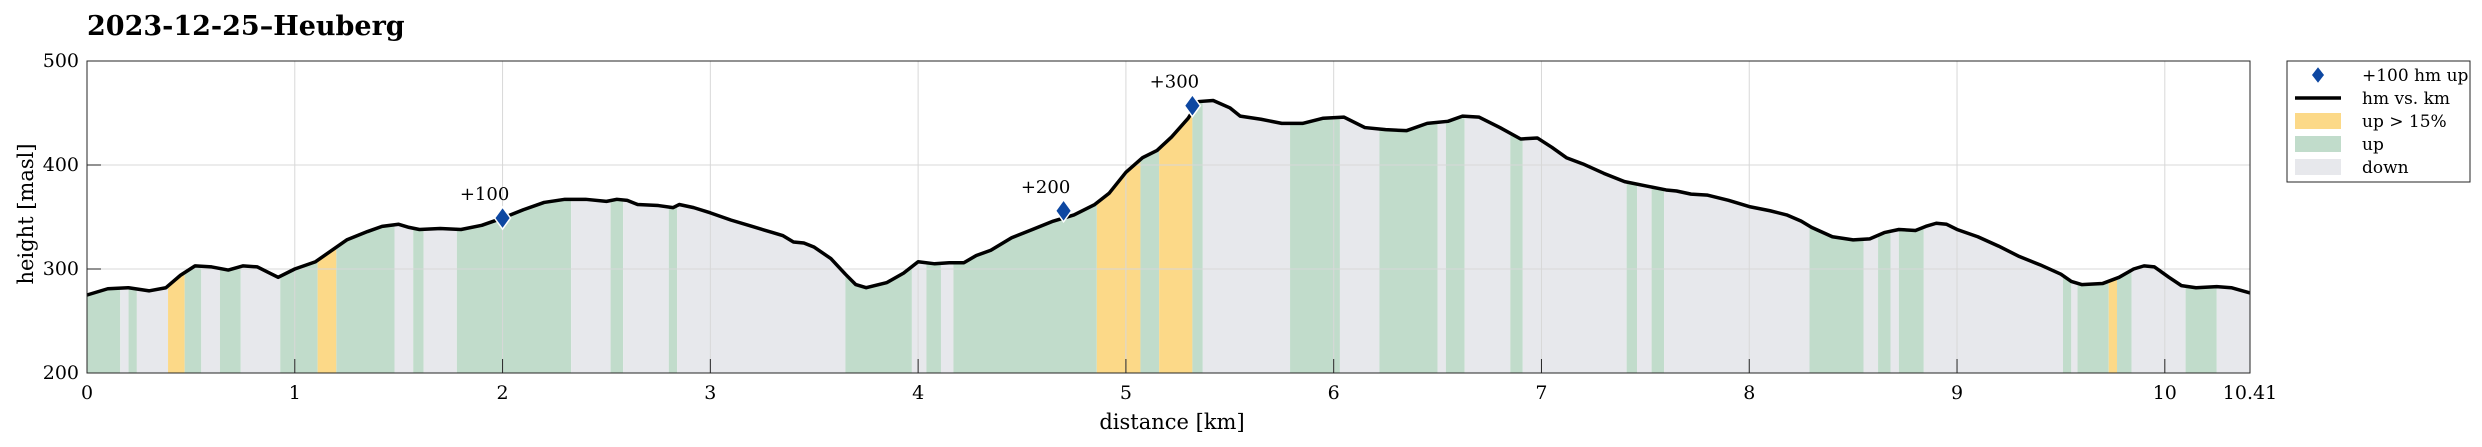 The width and height of the screenshot is (2482, 447). I want to click on x-tick-label-7: 7, so click(1541, 393).